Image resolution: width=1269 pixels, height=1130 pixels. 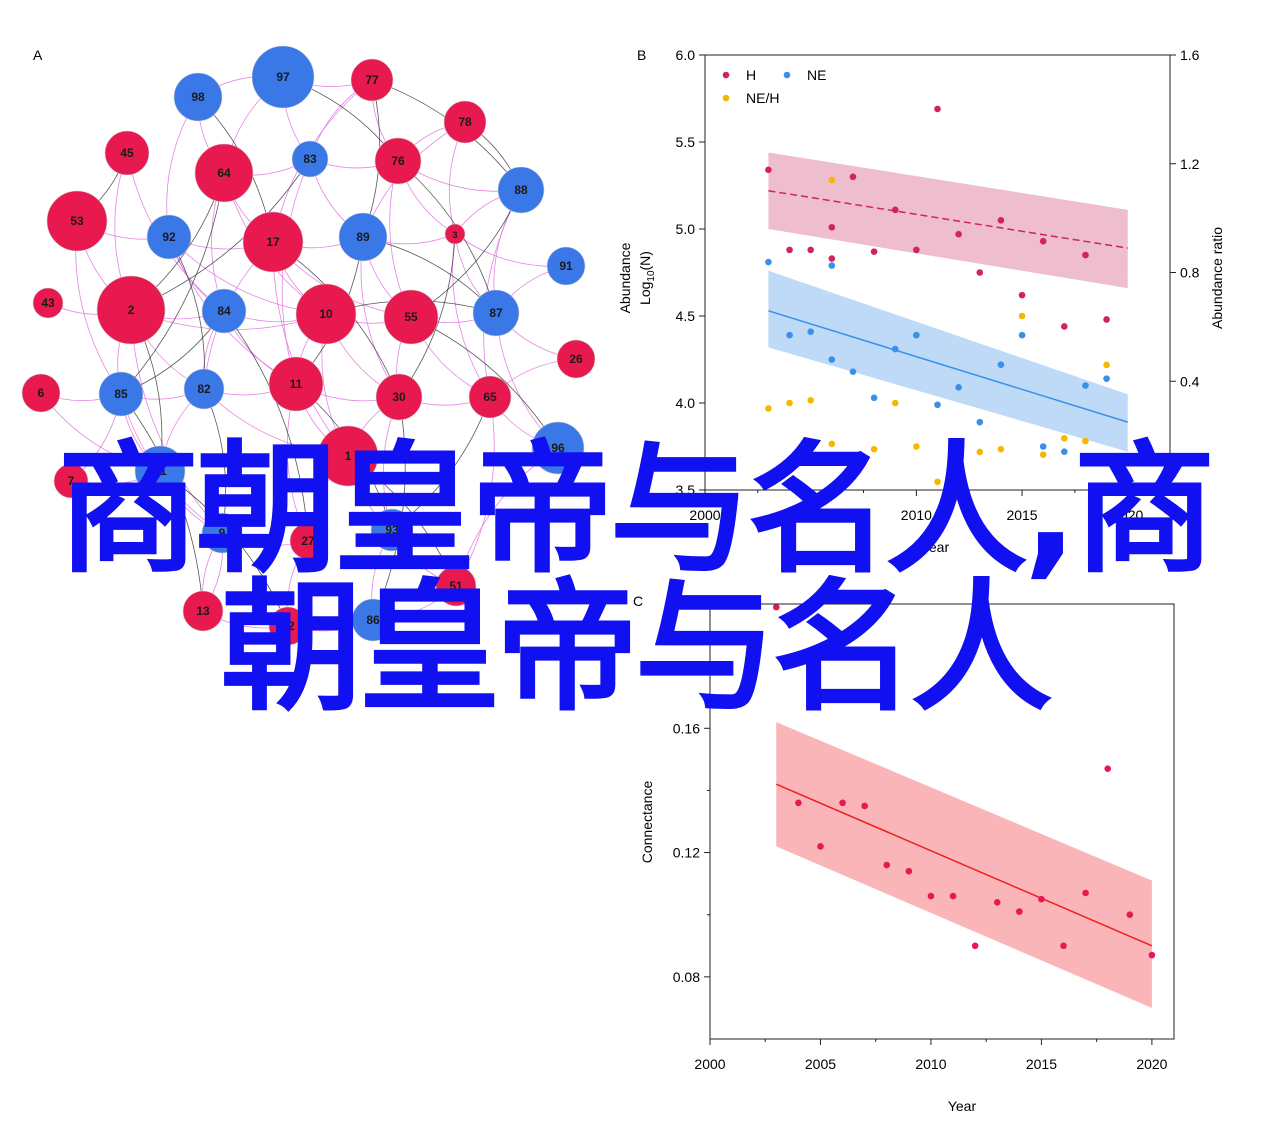 What do you see at coordinates (810, 515) in the screenshot?
I see `x-tick-label: 2005` at bounding box center [810, 515].